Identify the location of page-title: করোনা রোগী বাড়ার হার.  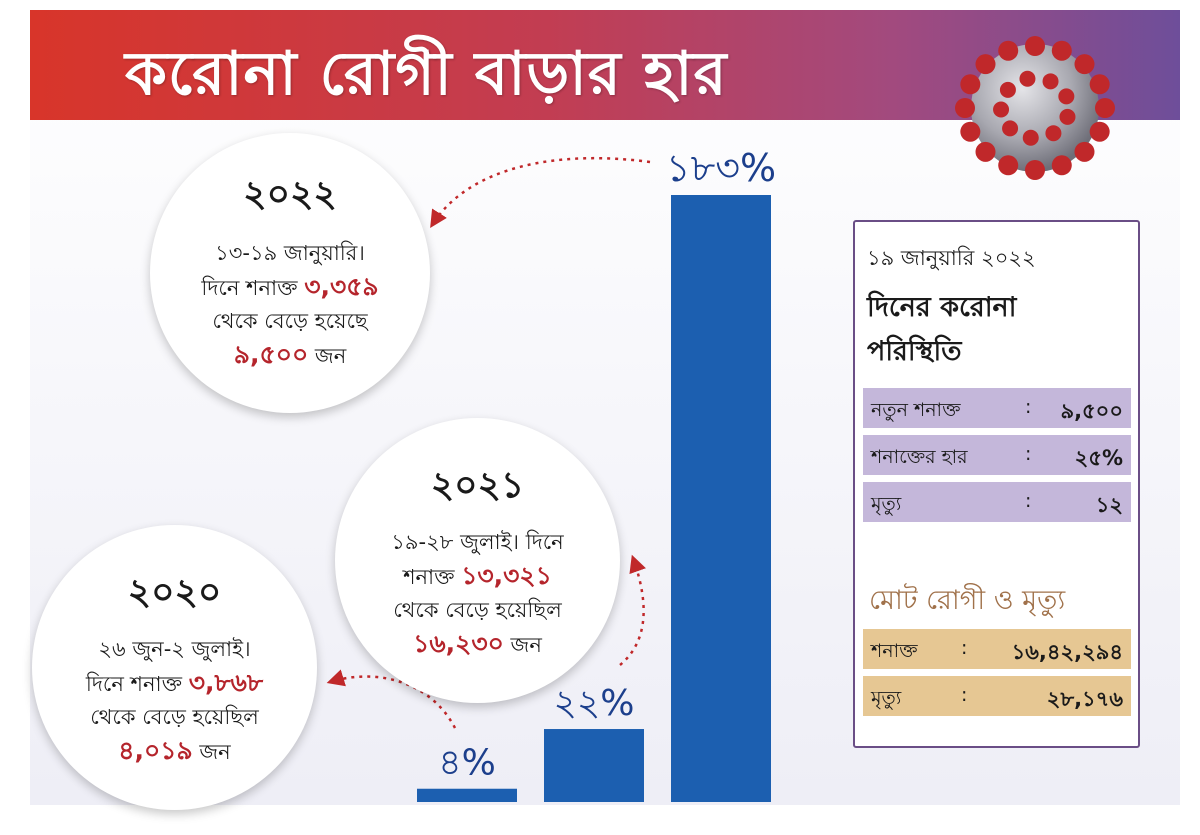
(426, 74).